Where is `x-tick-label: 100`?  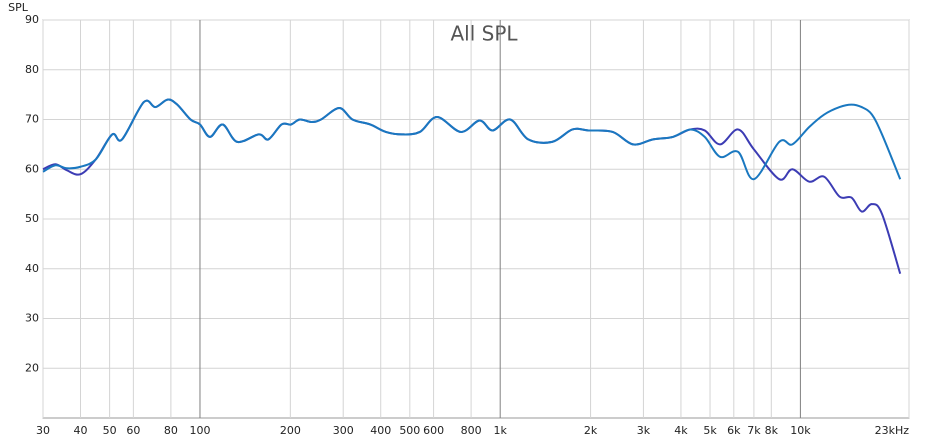
x-tick-label: 100 is located at coordinates (199, 430).